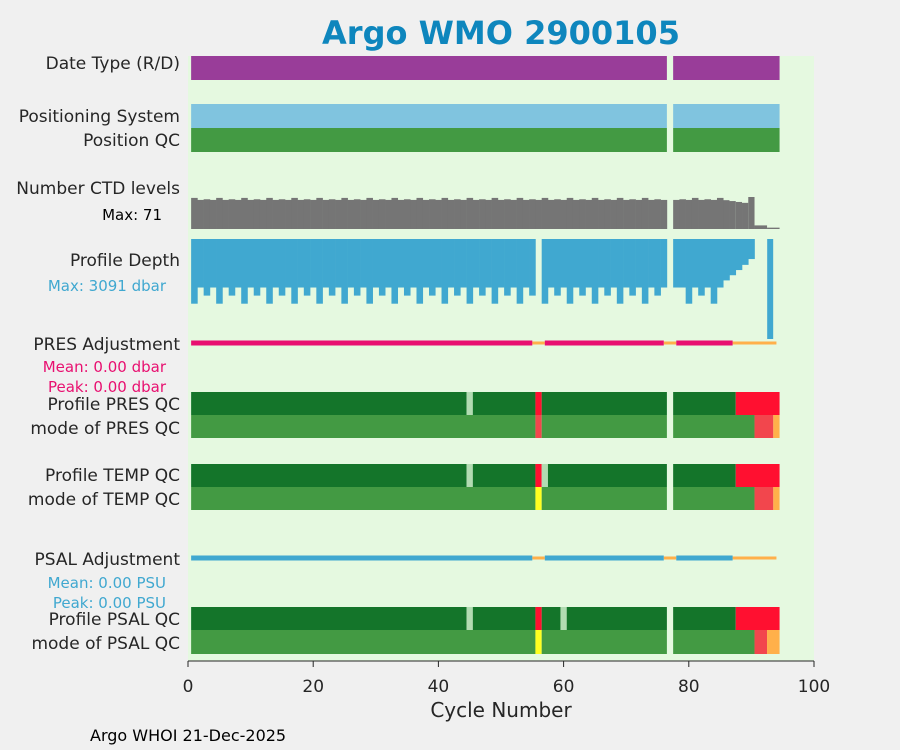 The height and width of the screenshot is (750, 900). What do you see at coordinates (105, 367) in the screenshot?
I see `pres-adjustment-mean-label: Mean: 0.00 dbar` at bounding box center [105, 367].